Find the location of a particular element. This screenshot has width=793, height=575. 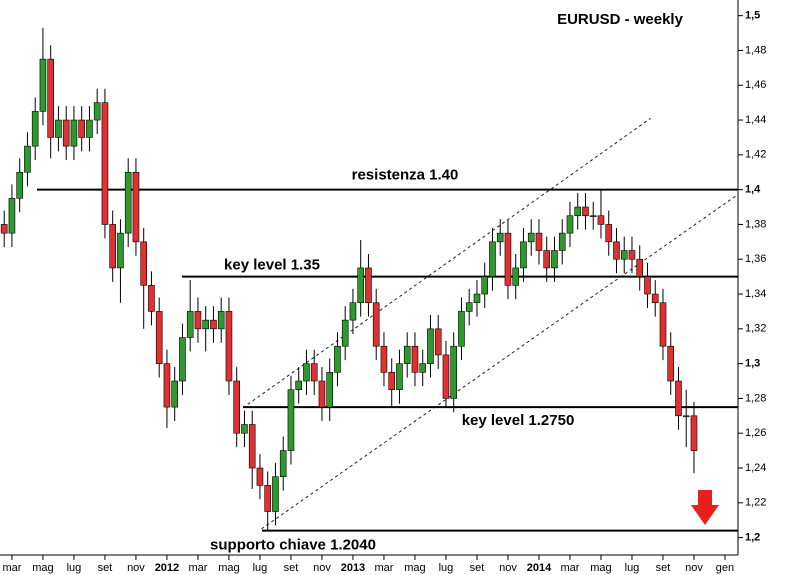

x-tick-label: 2012 is located at coordinates (167, 568).